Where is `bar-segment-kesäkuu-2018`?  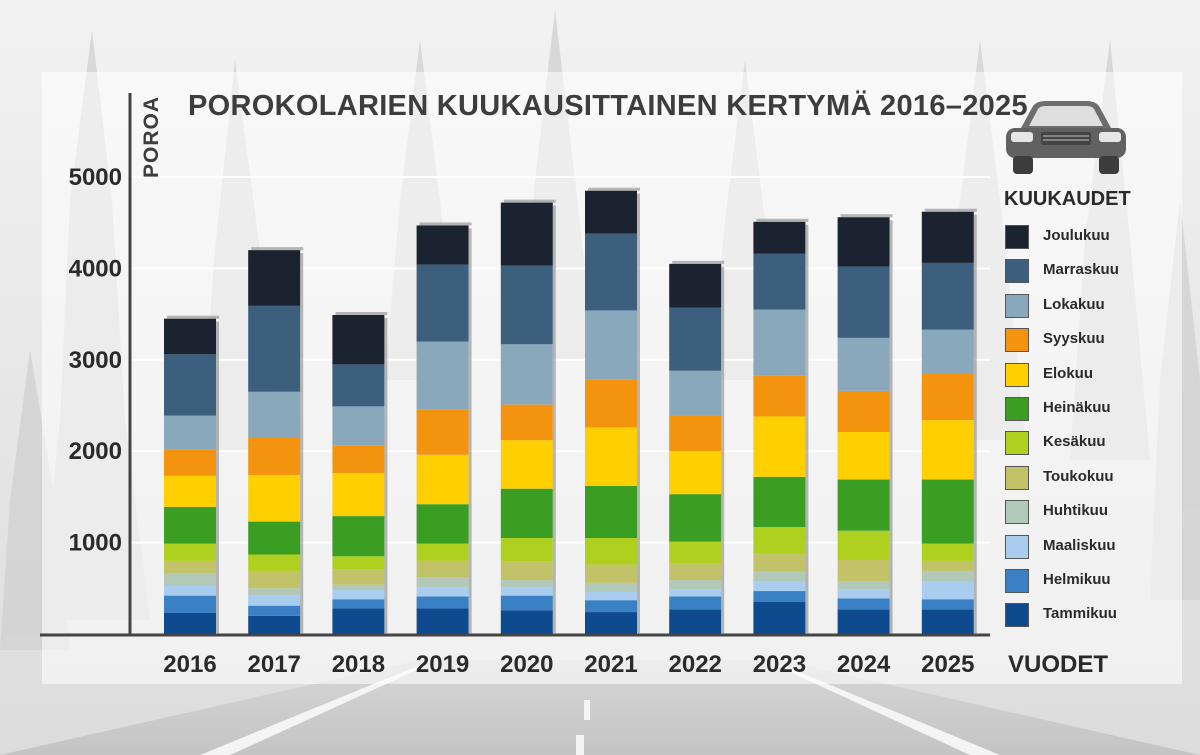 bar-segment-kesäkuu-2018 is located at coordinates (358, 563).